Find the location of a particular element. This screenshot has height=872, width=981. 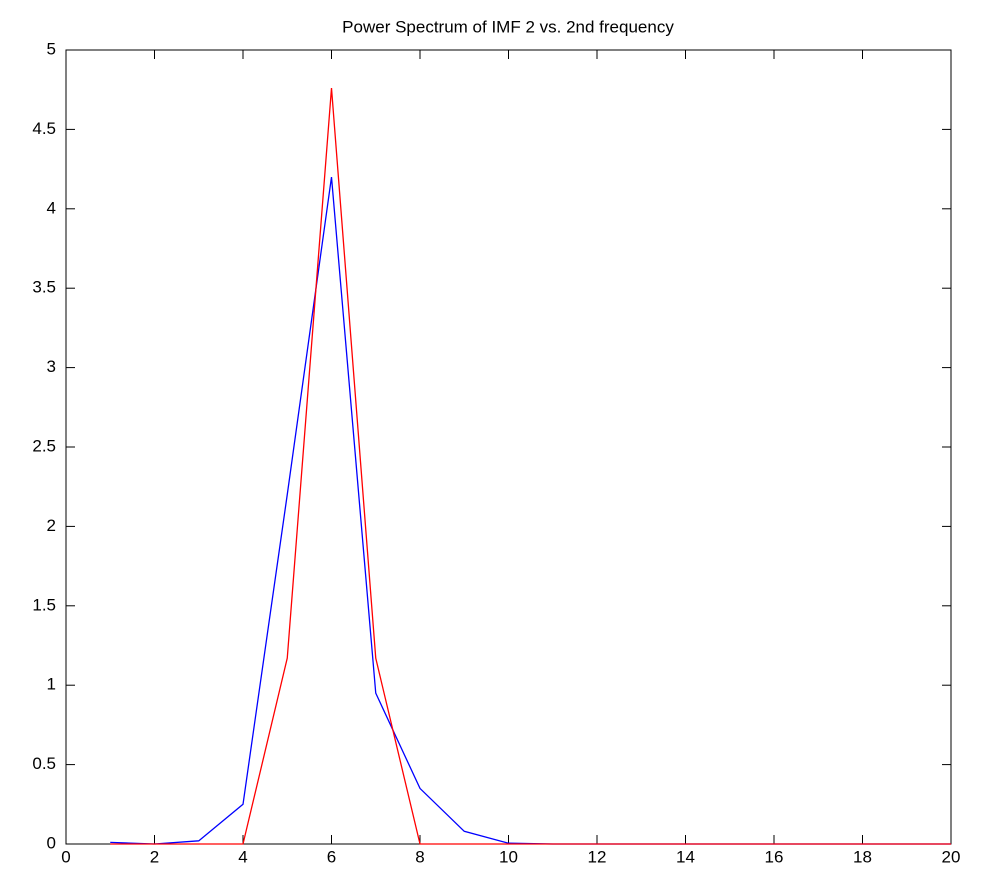

x-tick-label: 6 is located at coordinates (331, 856).